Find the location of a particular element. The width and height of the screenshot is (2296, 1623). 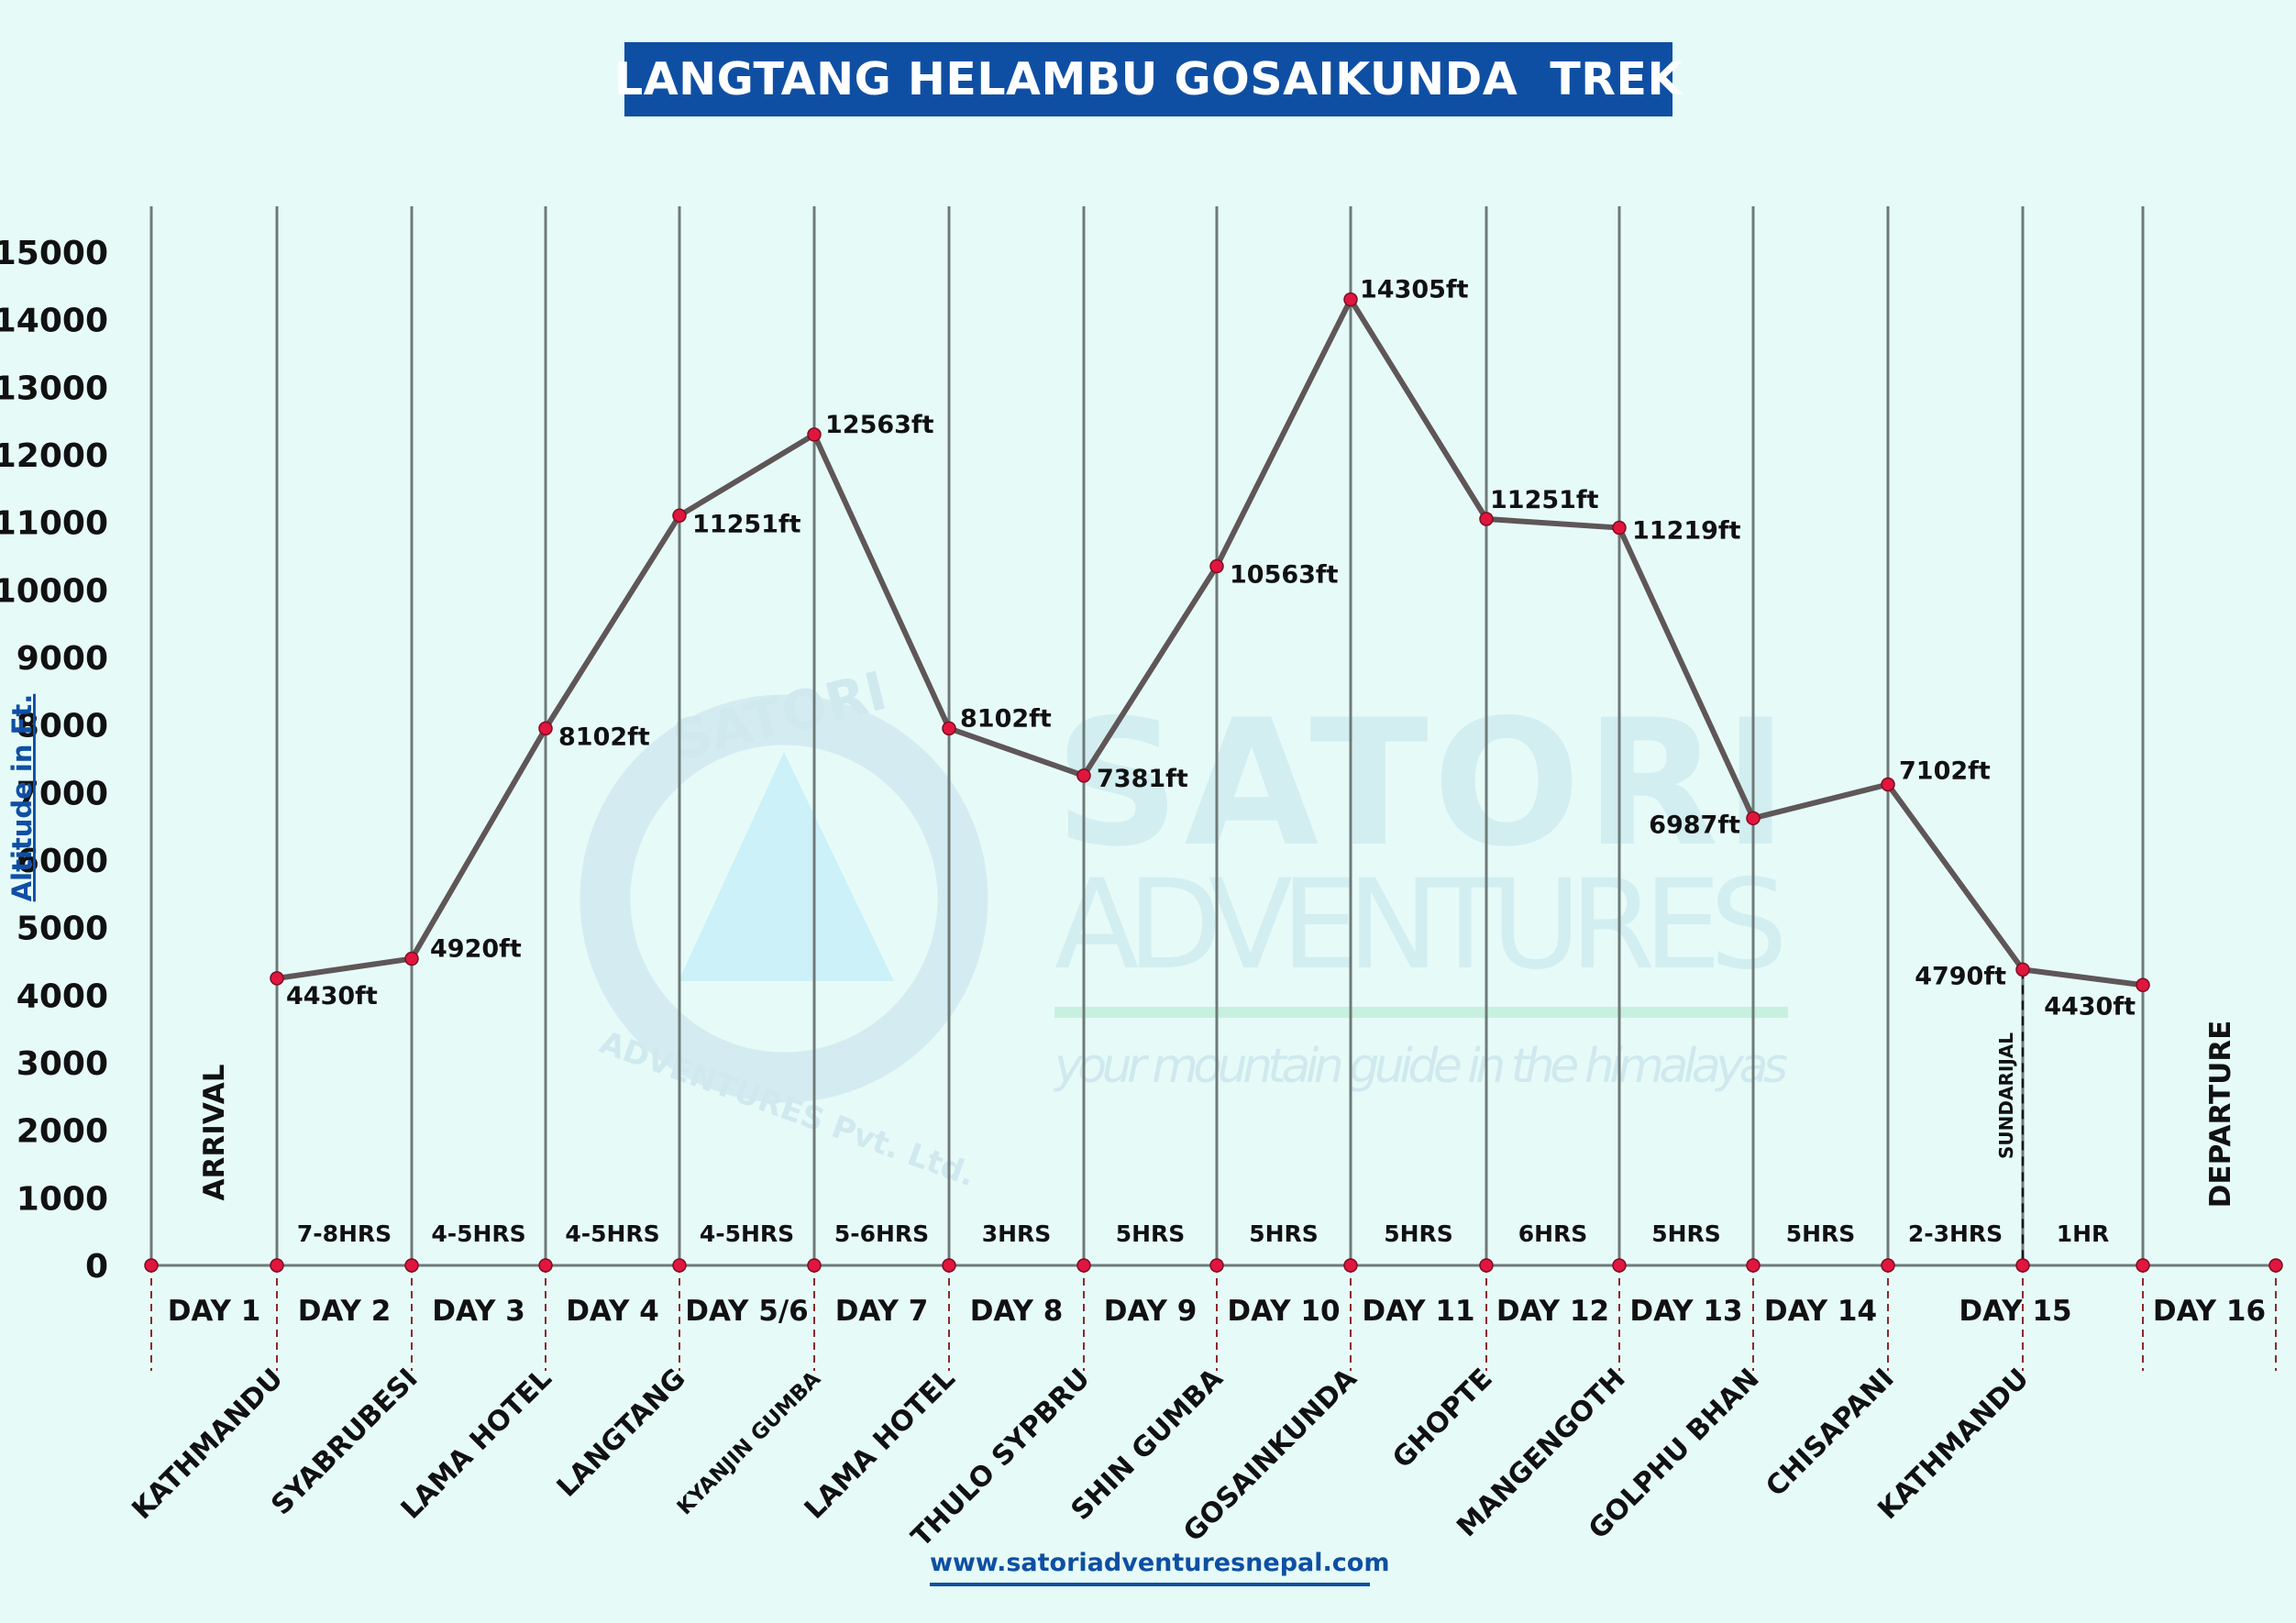

day-label: DAY 12 is located at coordinates (1552, 1311).